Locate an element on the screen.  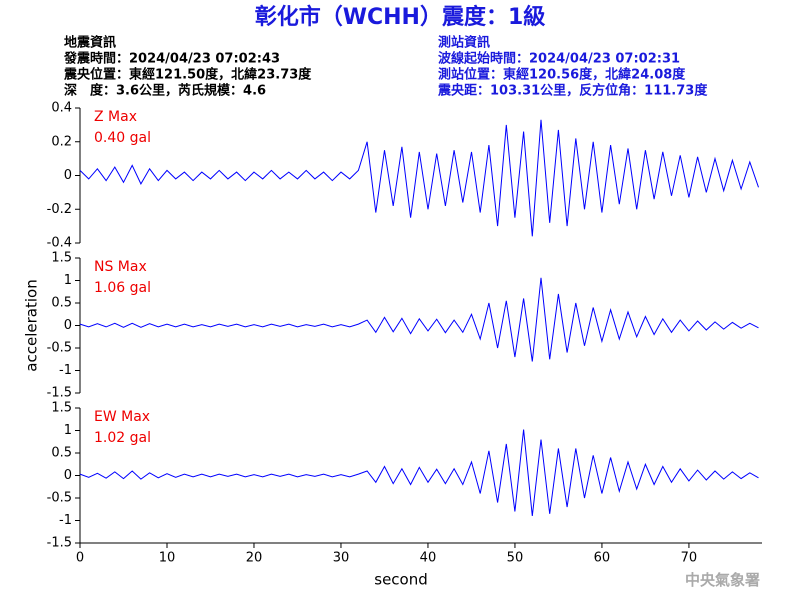
channel-label: Z Max is located at coordinates (115, 117).